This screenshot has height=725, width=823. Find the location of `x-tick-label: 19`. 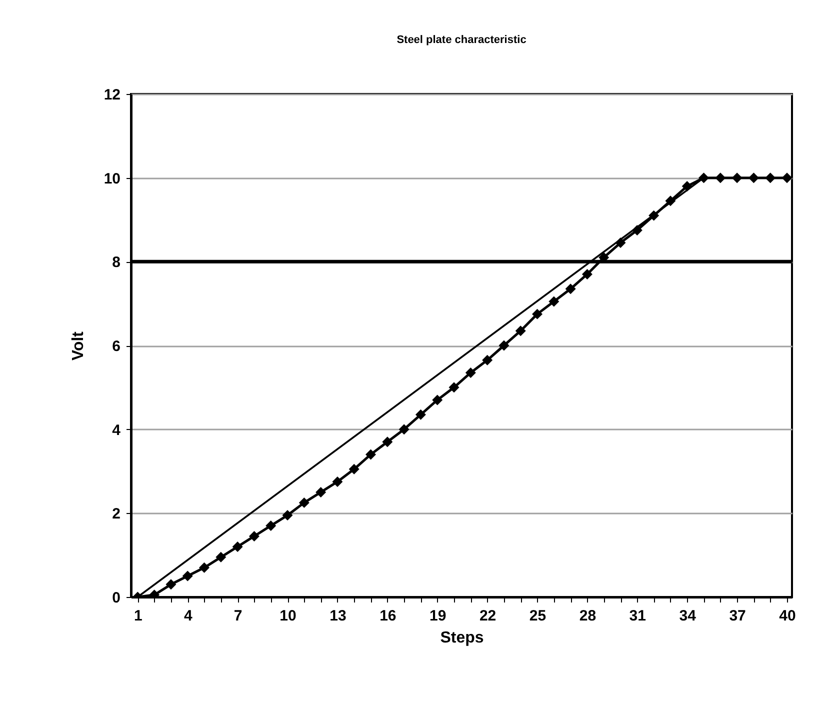

x-tick-label: 19 is located at coordinates (438, 616).